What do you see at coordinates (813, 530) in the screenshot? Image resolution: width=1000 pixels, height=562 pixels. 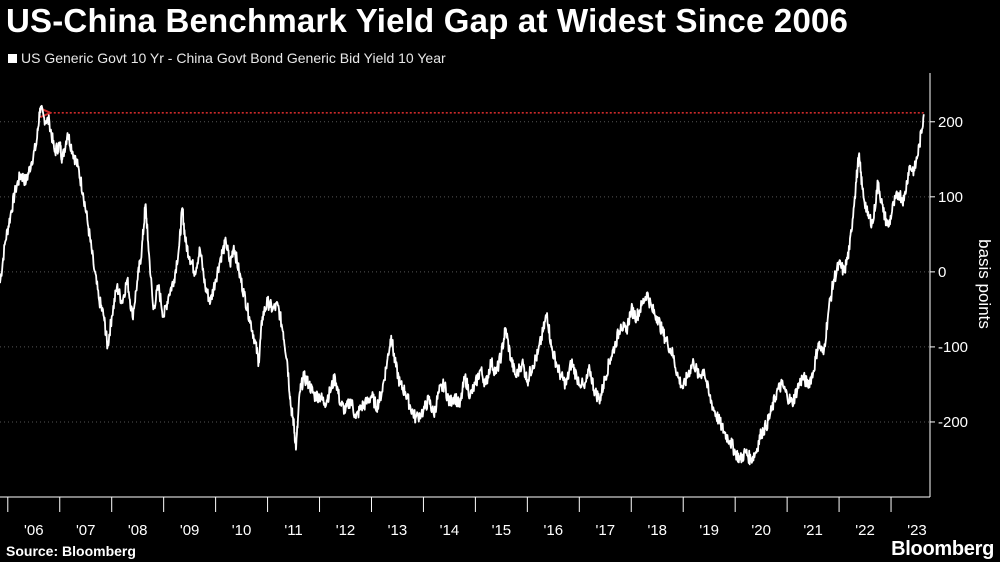 I see `x-tick-label: '21` at bounding box center [813, 530].